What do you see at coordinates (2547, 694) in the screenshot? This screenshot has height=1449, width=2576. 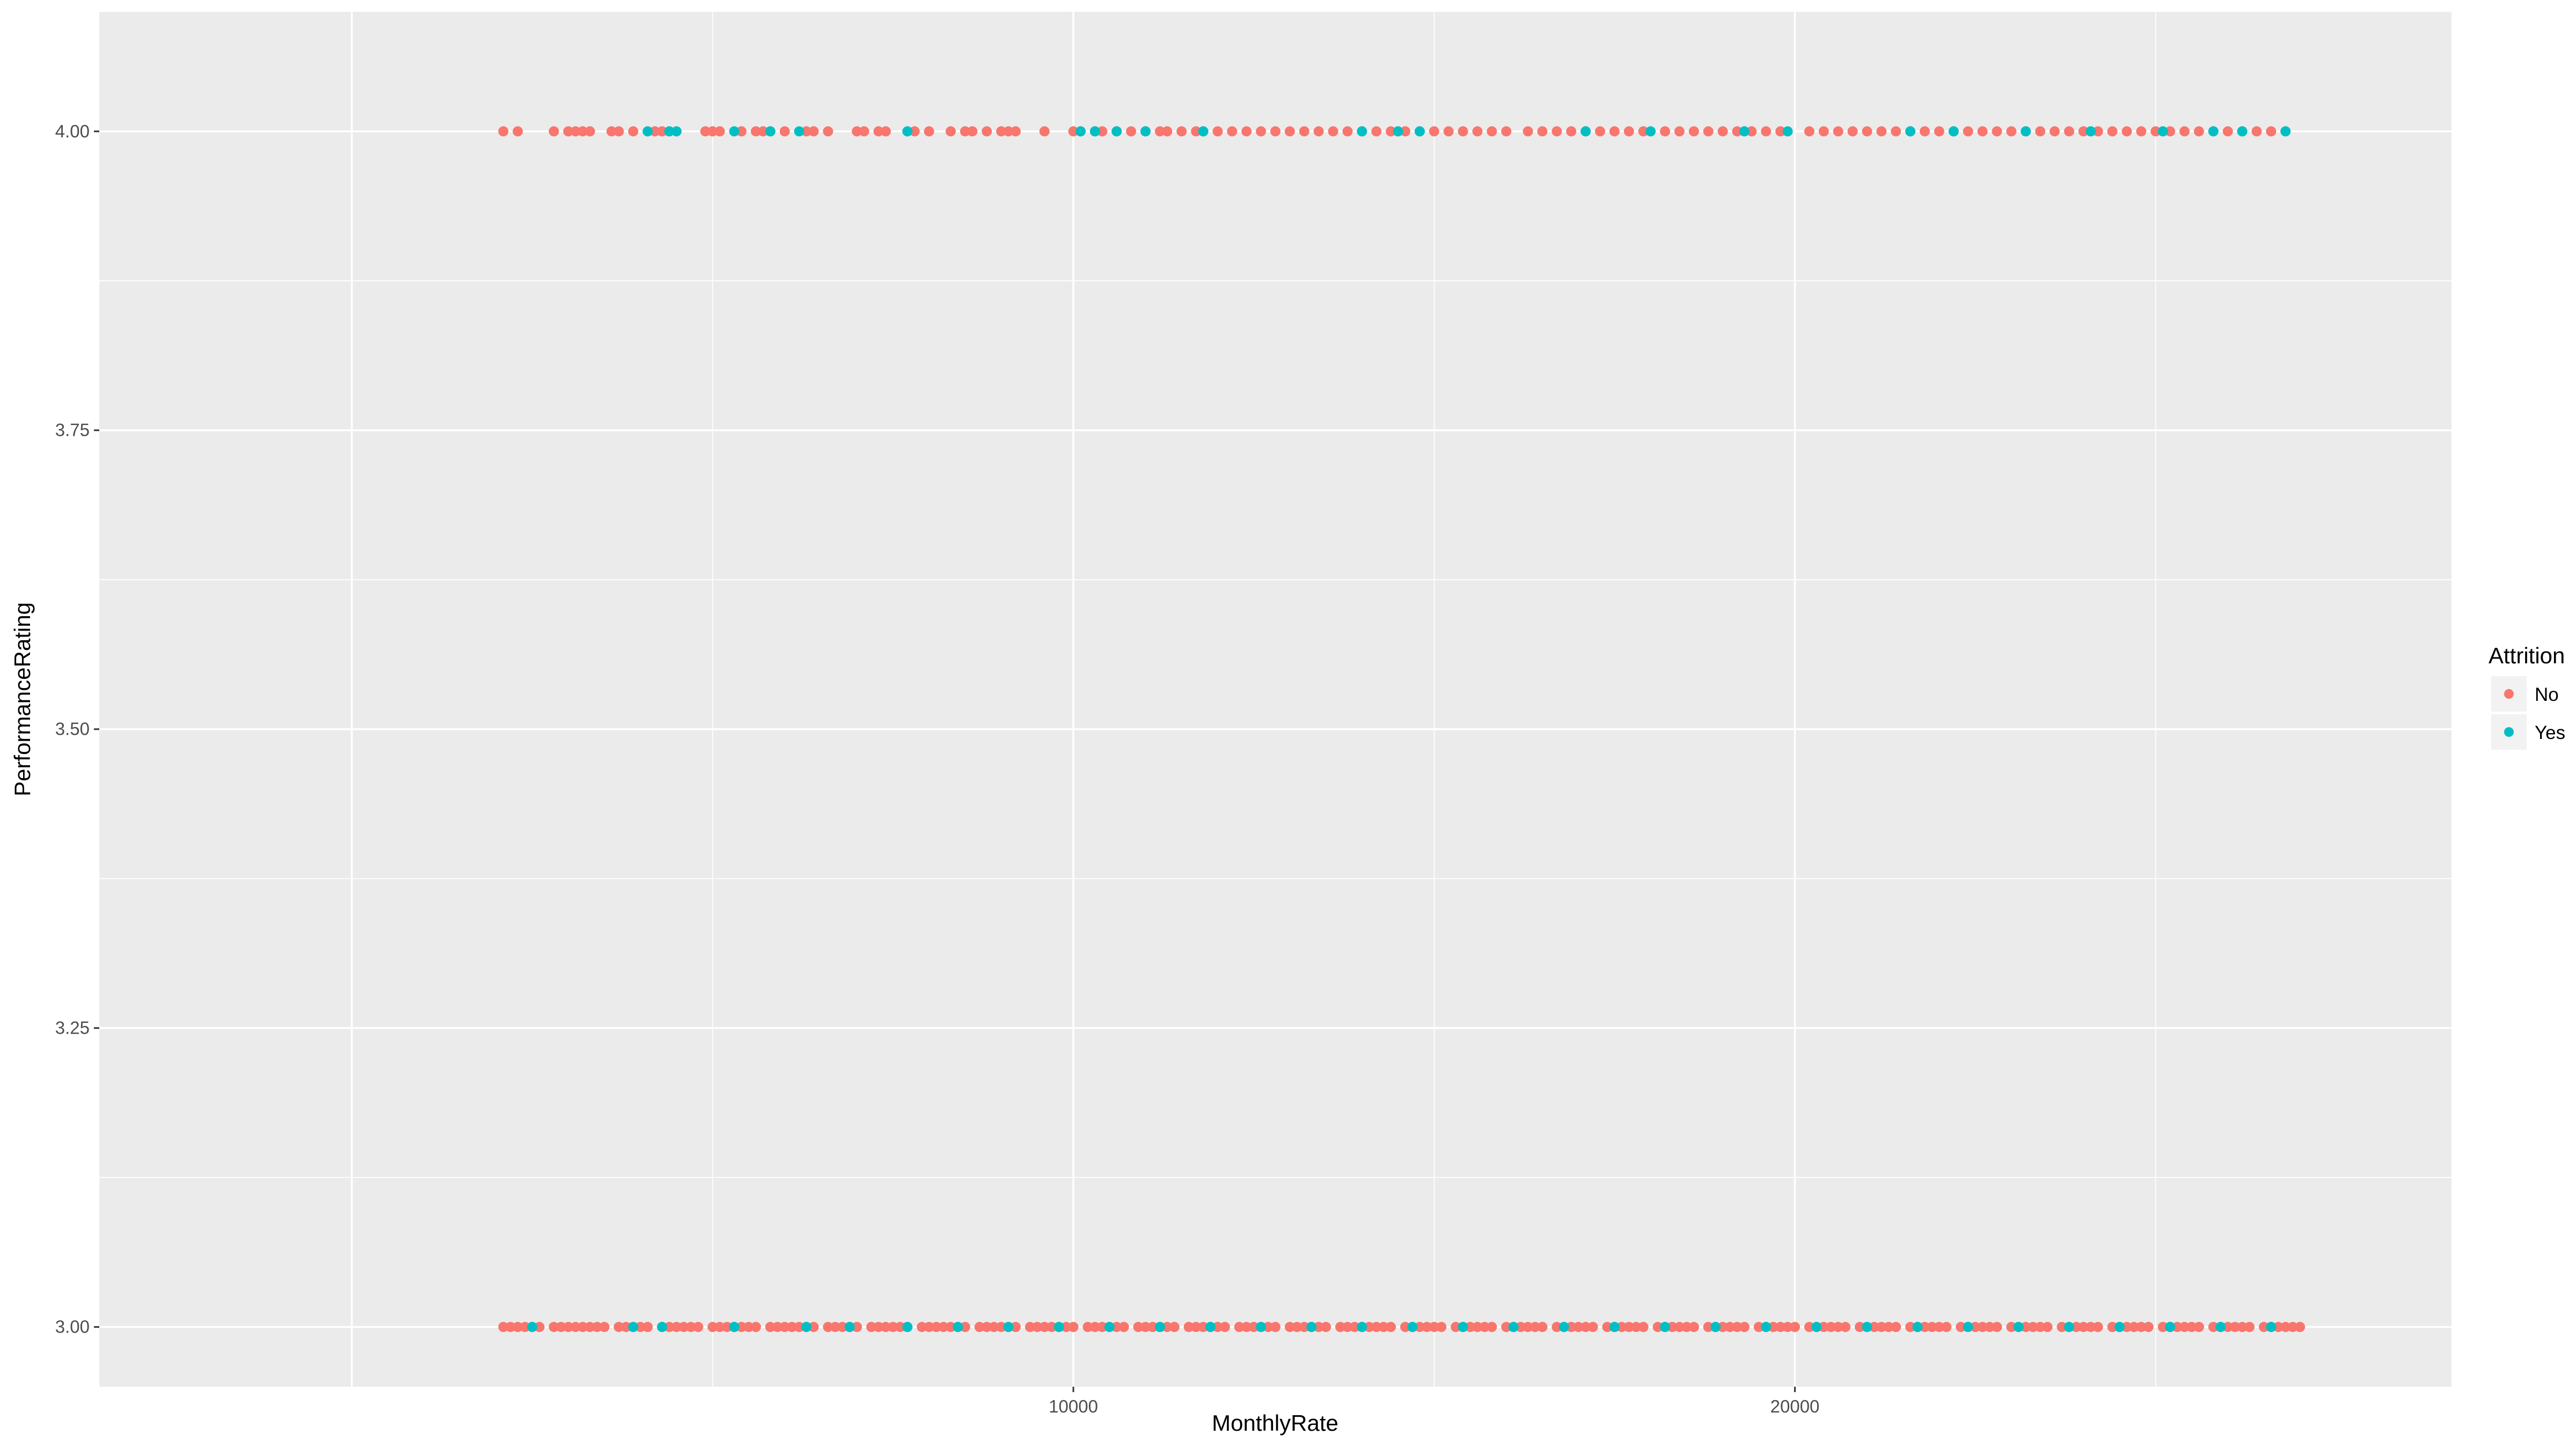 I see `legend-label-no: No` at bounding box center [2547, 694].